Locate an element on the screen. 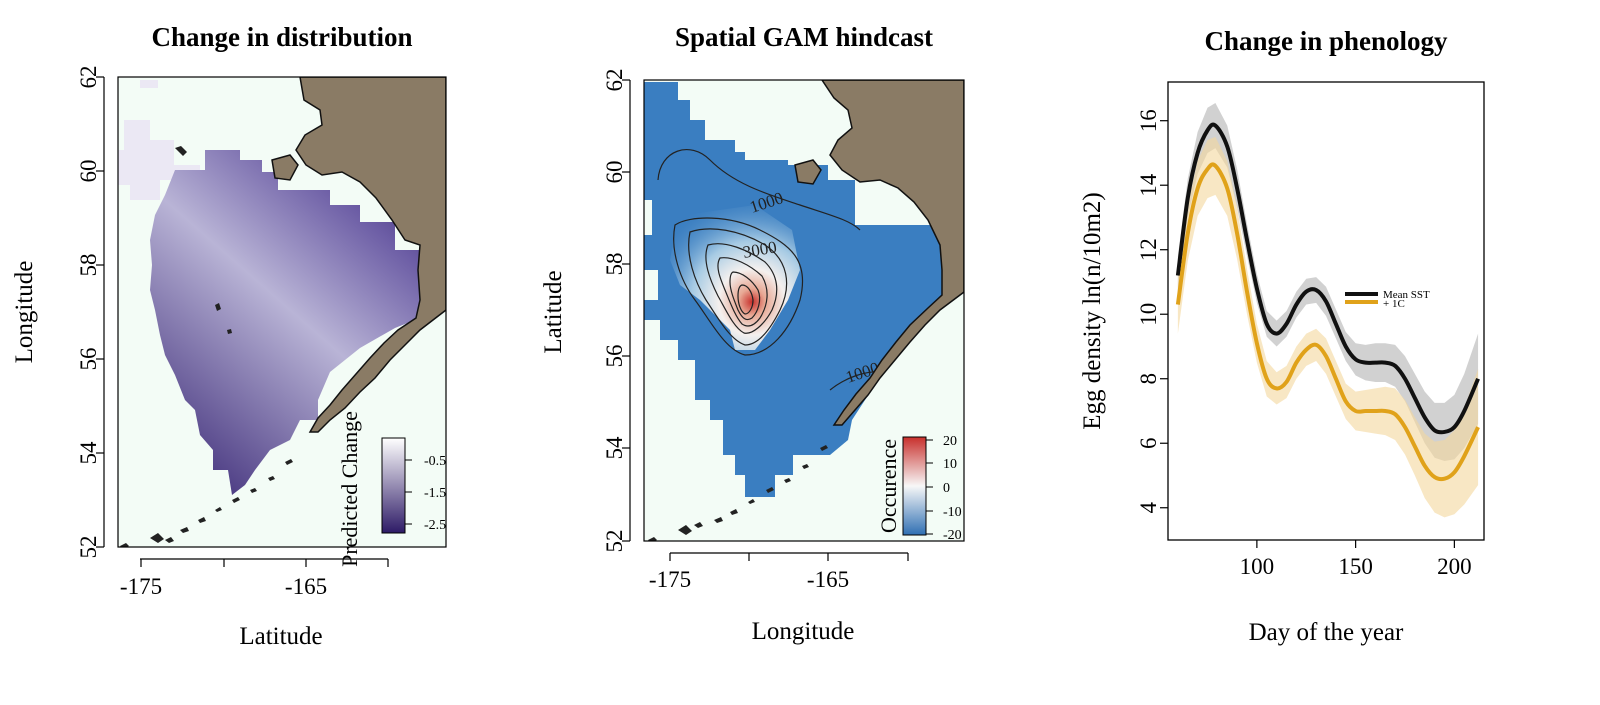 This screenshot has height=705, width=1600. panel2-nunivak-island is located at coordinates (808, 172).